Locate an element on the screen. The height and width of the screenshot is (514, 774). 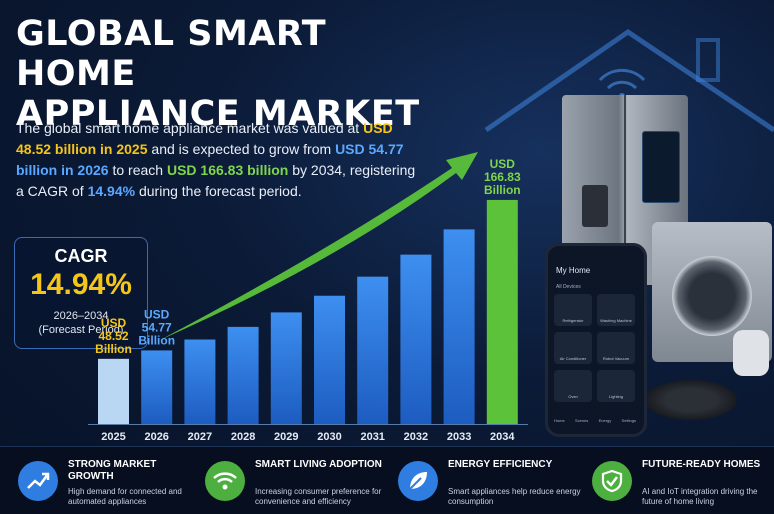
bar-2027 is located at coordinates (200, 381).